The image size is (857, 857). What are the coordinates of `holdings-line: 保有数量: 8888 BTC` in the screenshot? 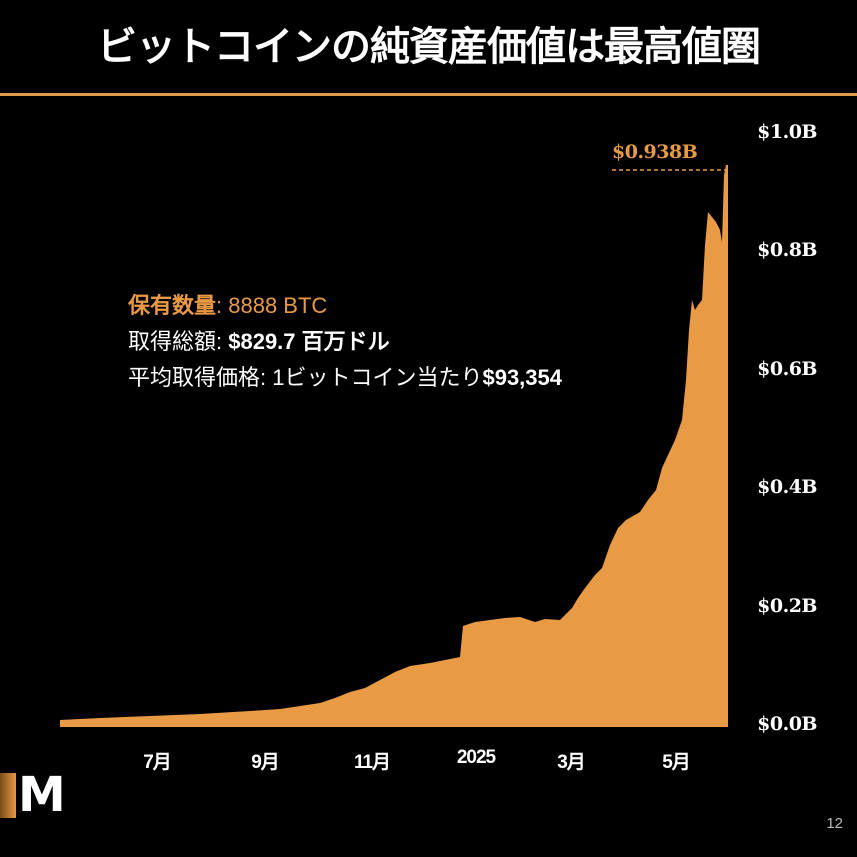 It's located at (345, 306).